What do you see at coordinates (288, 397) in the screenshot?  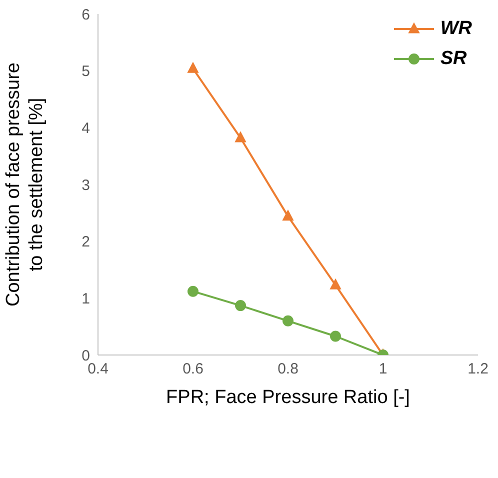 I see `x-axis-title: FPR; Face Pressure Ratio [-]` at bounding box center [288, 397].